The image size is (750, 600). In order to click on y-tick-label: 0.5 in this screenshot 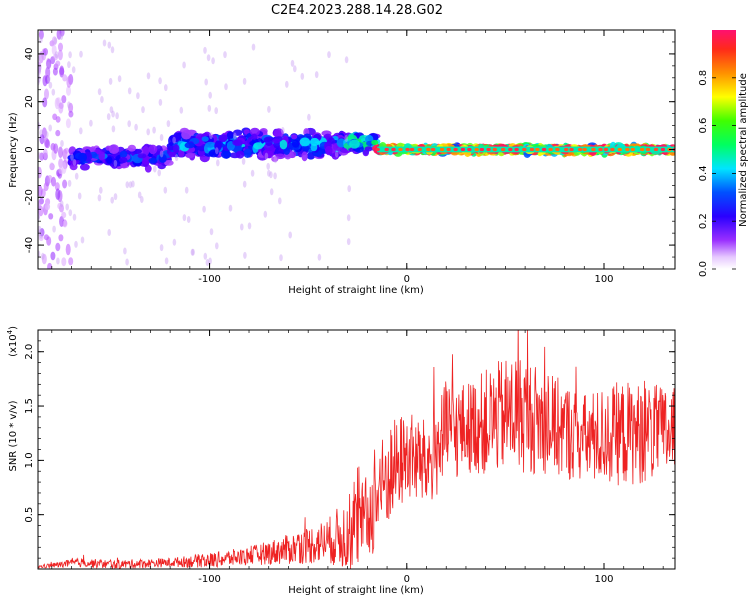, I will do `click(29, 515)`.